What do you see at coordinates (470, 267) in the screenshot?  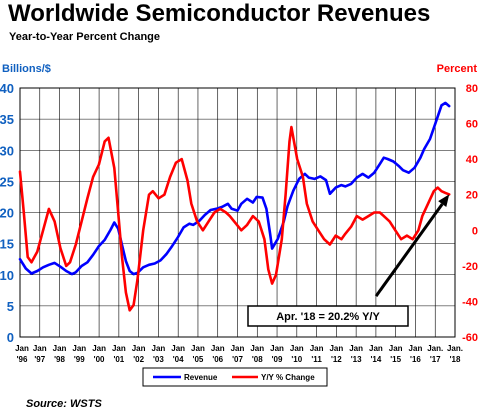 I see `right-tick-label: -20` at bounding box center [470, 267].